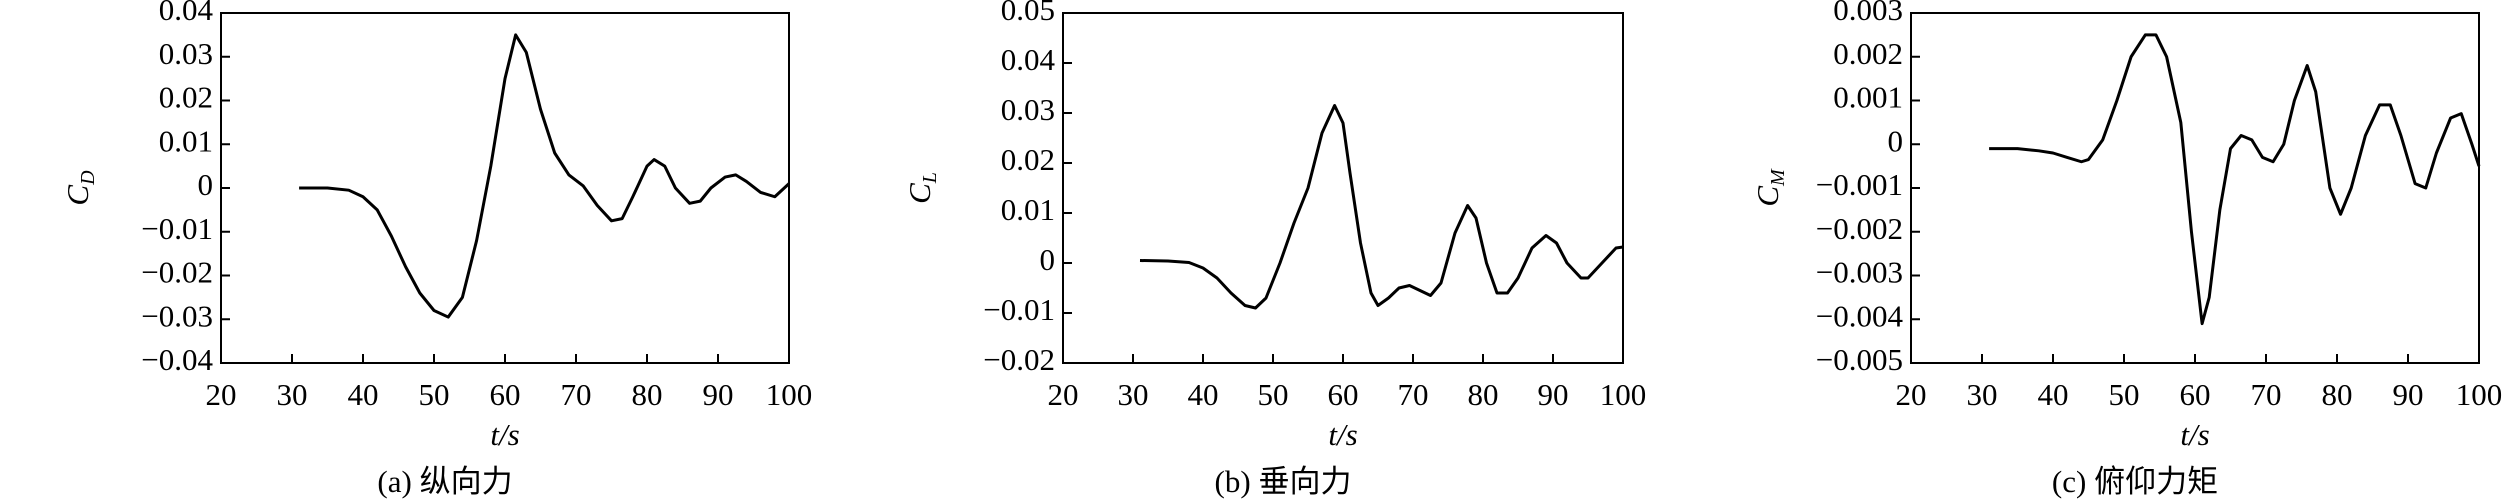  Describe the element at coordinates (177, 359) in the screenshot. I see `y-tick-label: −0.04` at that location.